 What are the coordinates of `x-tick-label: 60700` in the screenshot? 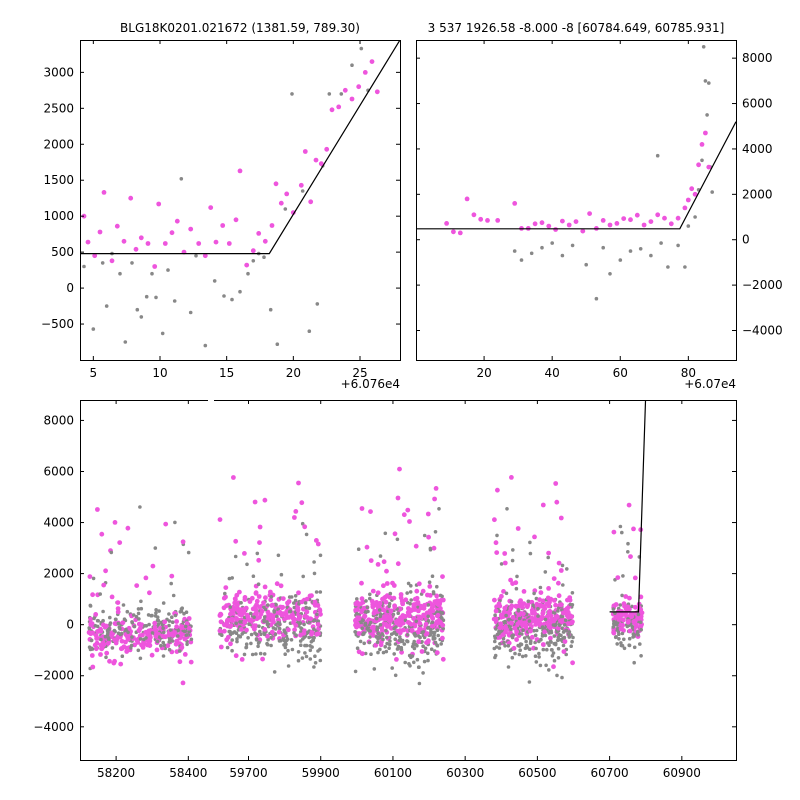 It's located at (610, 773).